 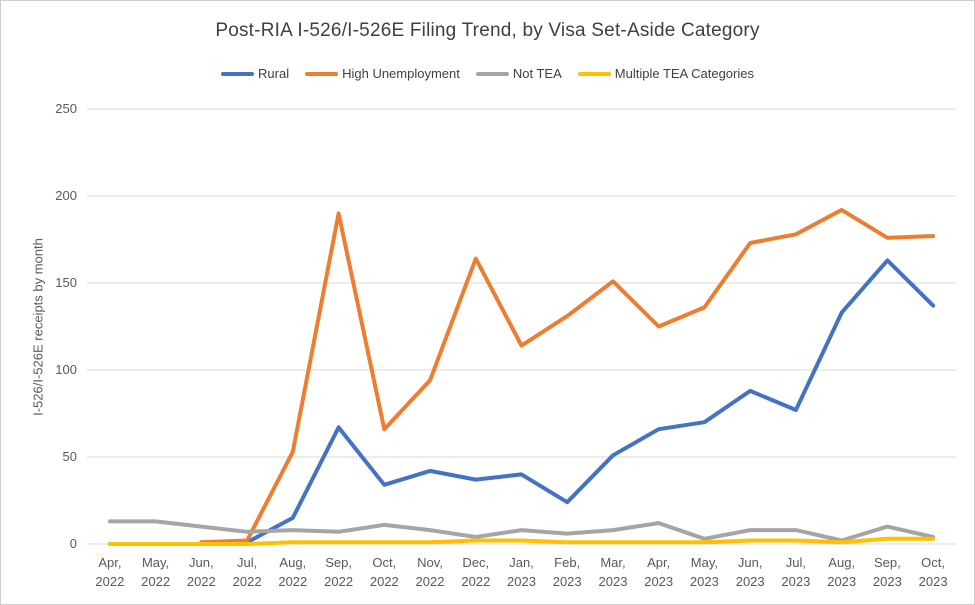 I want to click on x-tick-label: Mar, 2023, so click(x=613, y=572).